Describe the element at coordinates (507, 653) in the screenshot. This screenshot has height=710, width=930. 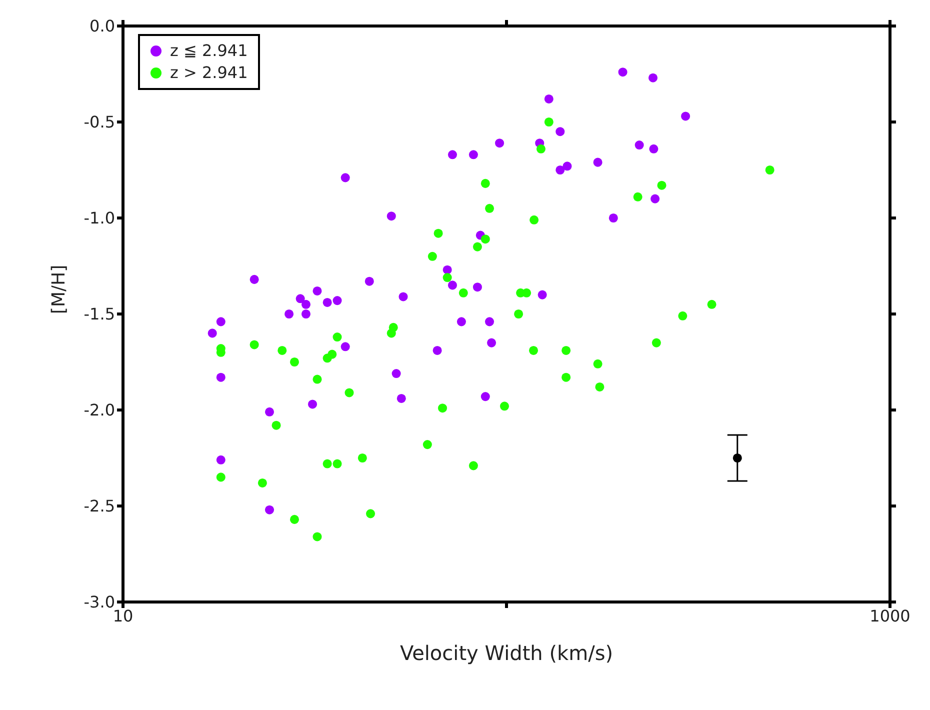
I see `x-axis-title: Velocity Width (km/s)` at that location.